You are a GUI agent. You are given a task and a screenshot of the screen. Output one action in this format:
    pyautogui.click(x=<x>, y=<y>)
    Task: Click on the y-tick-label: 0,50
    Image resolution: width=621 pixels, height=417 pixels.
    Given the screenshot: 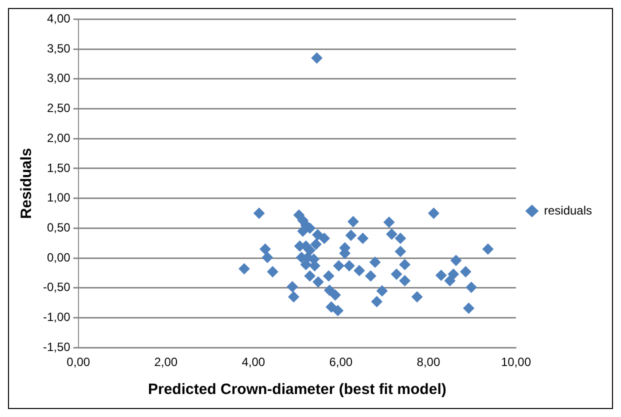 What is the action you would take?
    pyautogui.click(x=58, y=227)
    